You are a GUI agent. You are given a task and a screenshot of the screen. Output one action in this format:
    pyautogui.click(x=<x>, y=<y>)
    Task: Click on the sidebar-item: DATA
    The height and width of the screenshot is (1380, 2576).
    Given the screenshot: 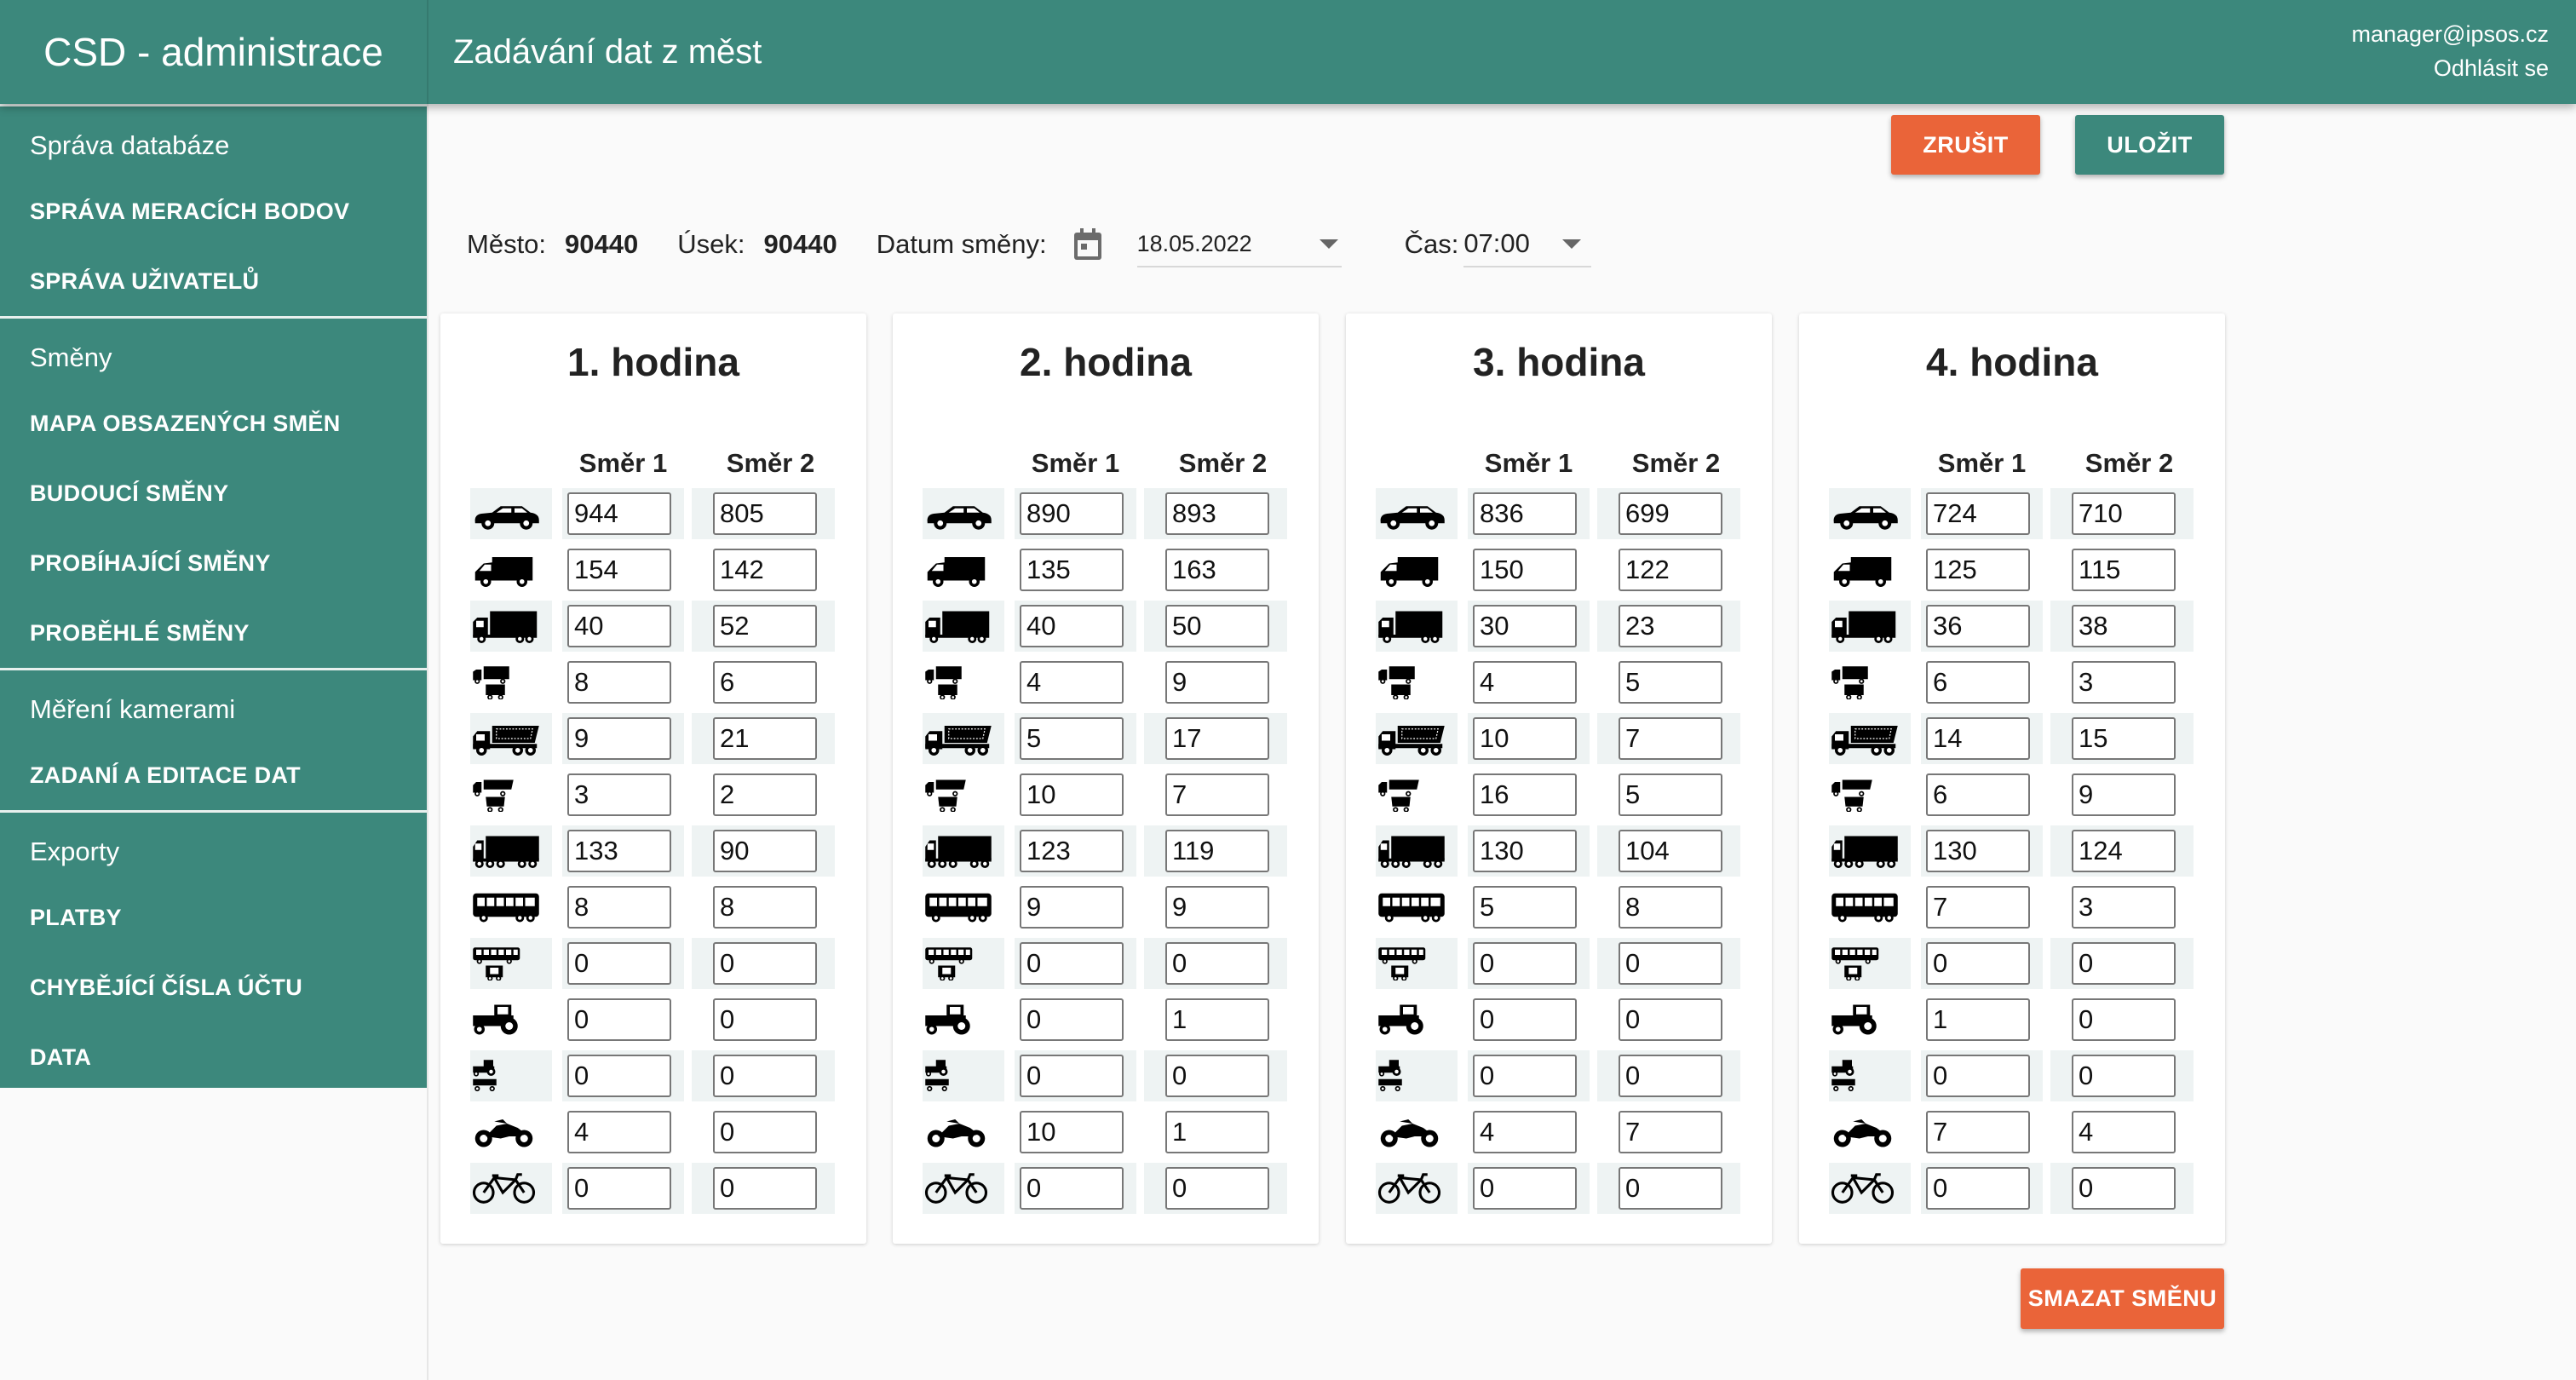 What is the action you would take?
    pyautogui.click(x=61, y=1057)
    